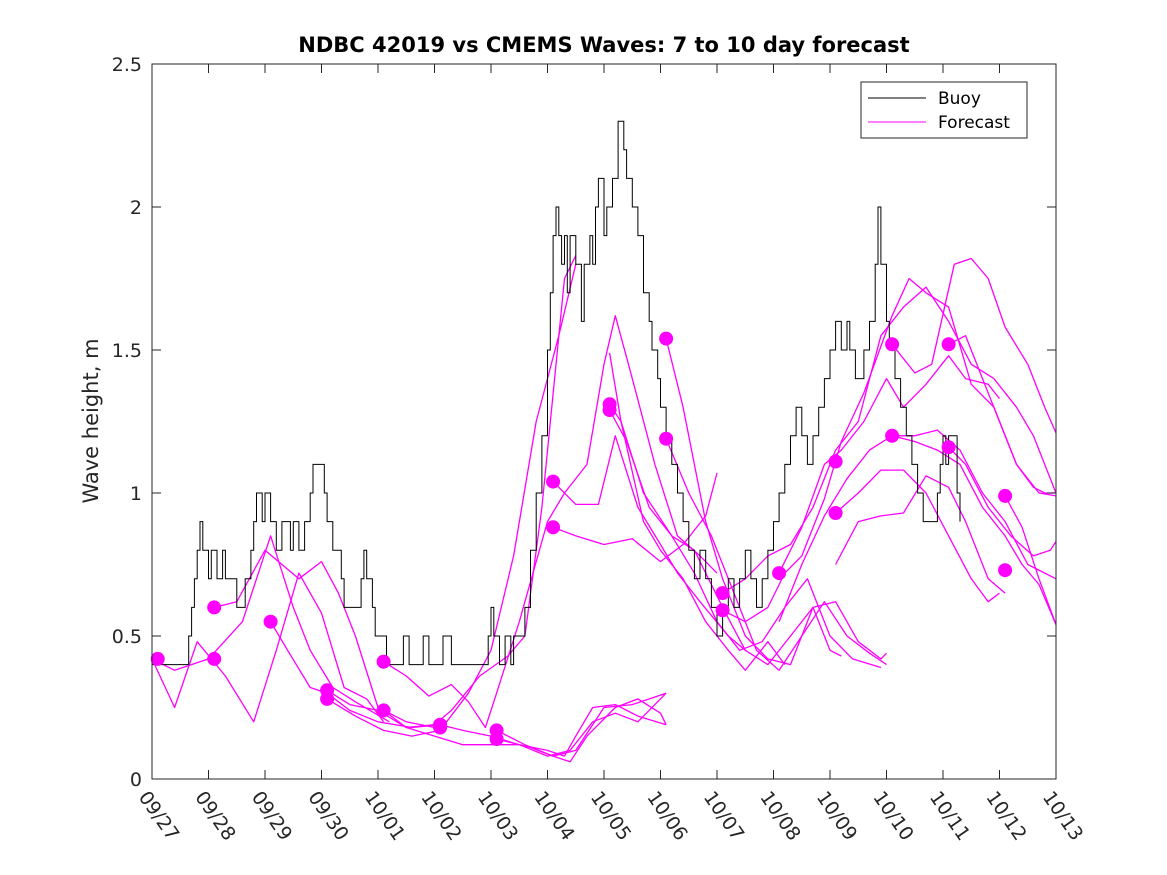  I want to click on legend-box, so click(944, 110).